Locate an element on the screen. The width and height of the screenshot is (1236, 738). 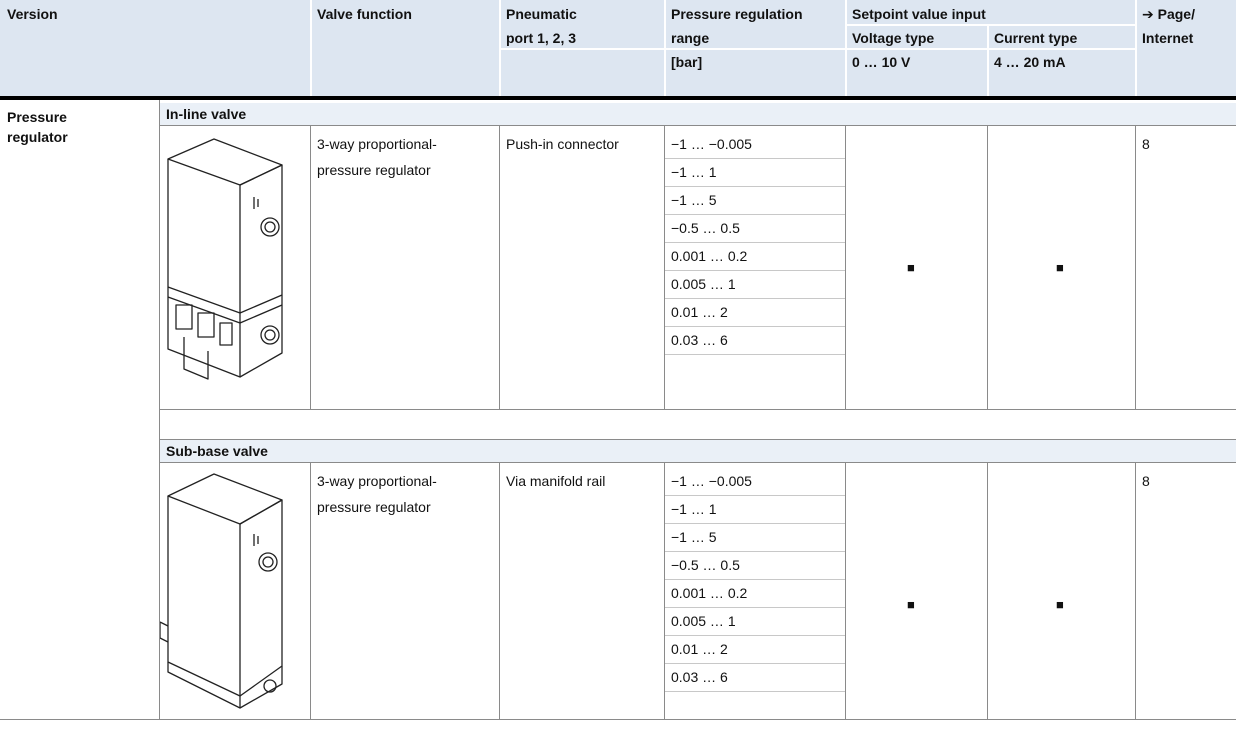
inline-valve-illustration is located at coordinates (225, 259).